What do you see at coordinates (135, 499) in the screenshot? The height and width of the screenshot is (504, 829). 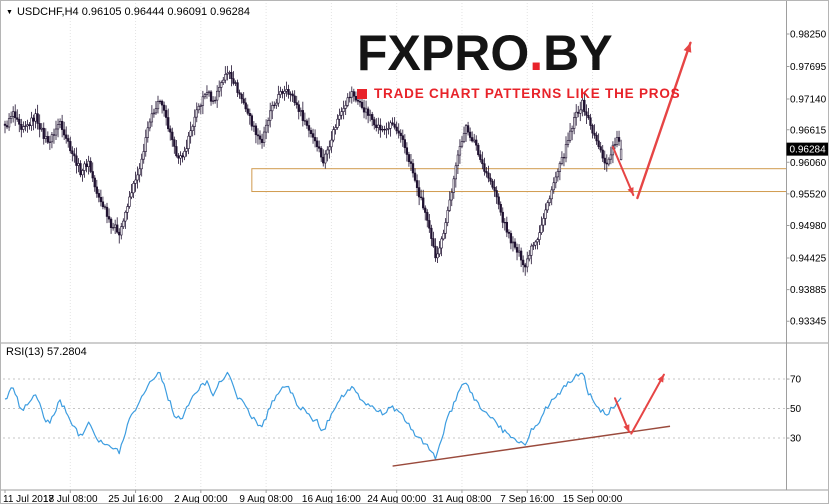 I see `svg-text: 25 Jul 16:00` at bounding box center [135, 499].